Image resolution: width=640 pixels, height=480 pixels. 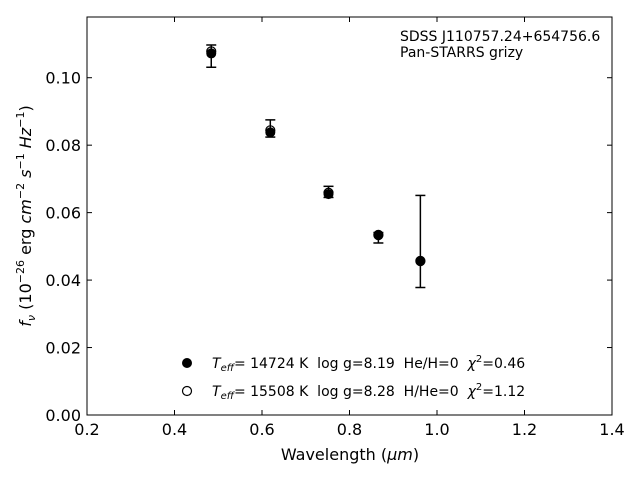 What do you see at coordinates (611, 429) in the screenshot?
I see `x-tick-label: 1.4` at bounding box center [611, 429].